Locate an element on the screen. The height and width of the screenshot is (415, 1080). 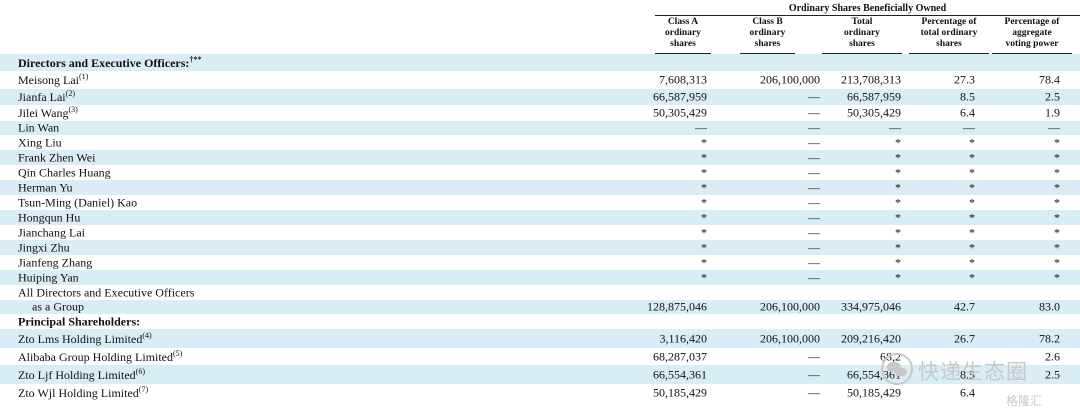
table-row: Lin Wan — — — — — is located at coordinates (540, 128).